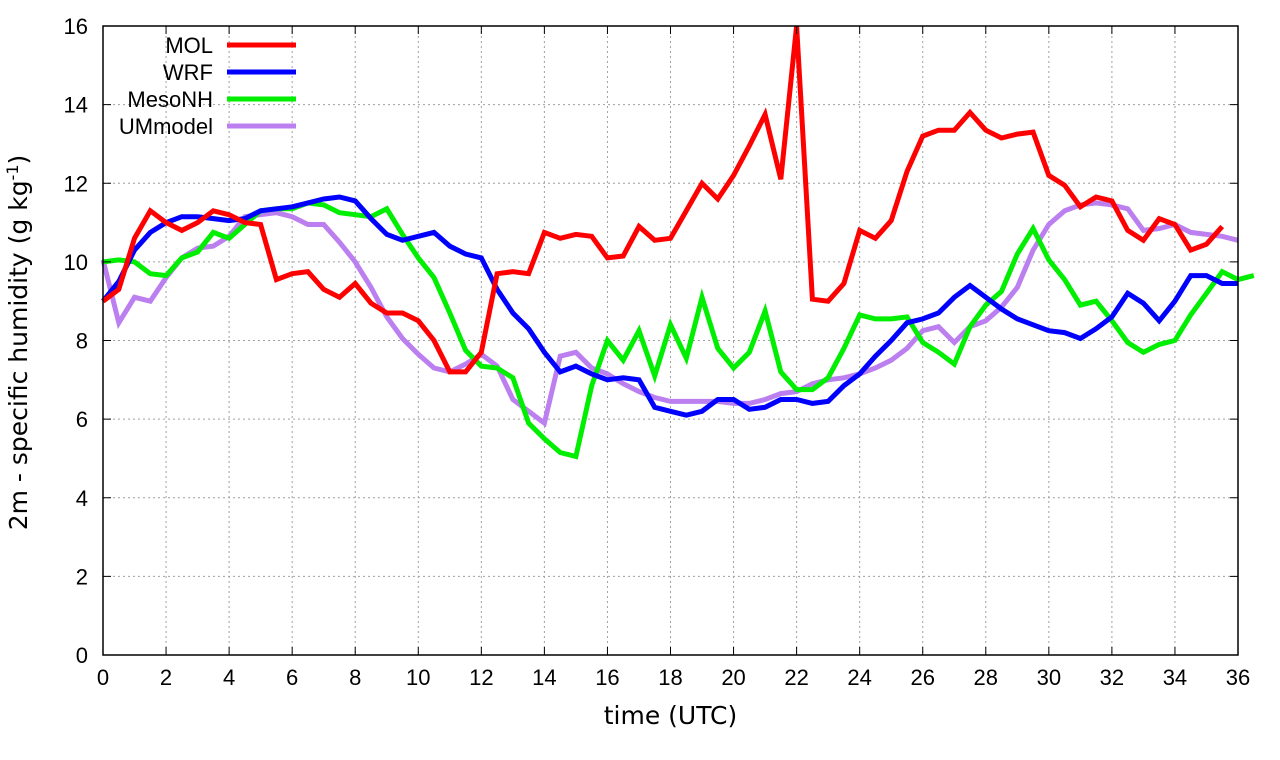 Image resolution: width=1280 pixels, height=760 pixels. Describe the element at coordinates (18, 160) in the screenshot. I see `y-axis-title-close: )` at that location.